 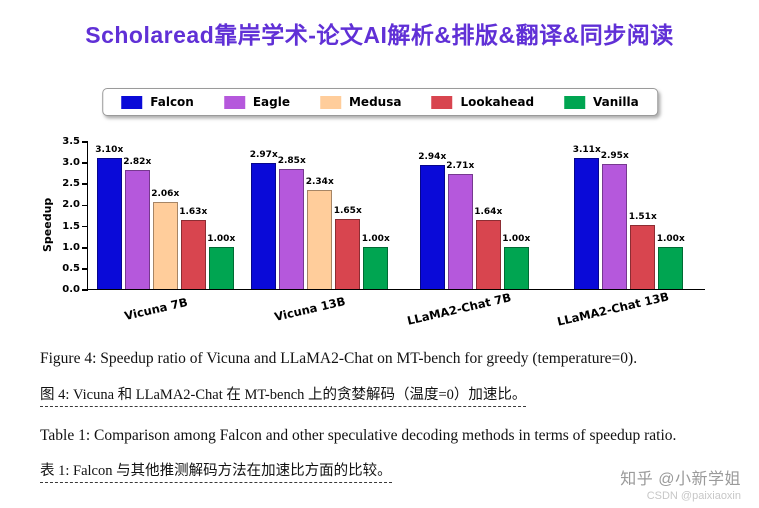 I want to click on legend-label: Falcon, so click(x=172, y=102).